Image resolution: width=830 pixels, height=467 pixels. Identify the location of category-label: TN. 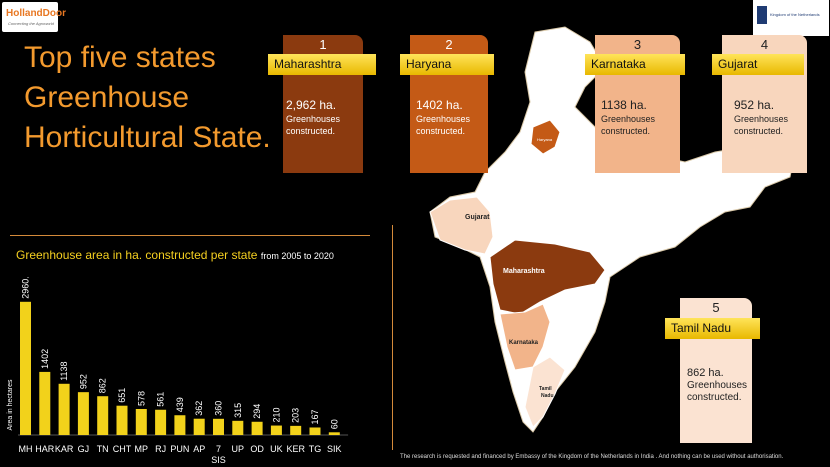
(103, 449).